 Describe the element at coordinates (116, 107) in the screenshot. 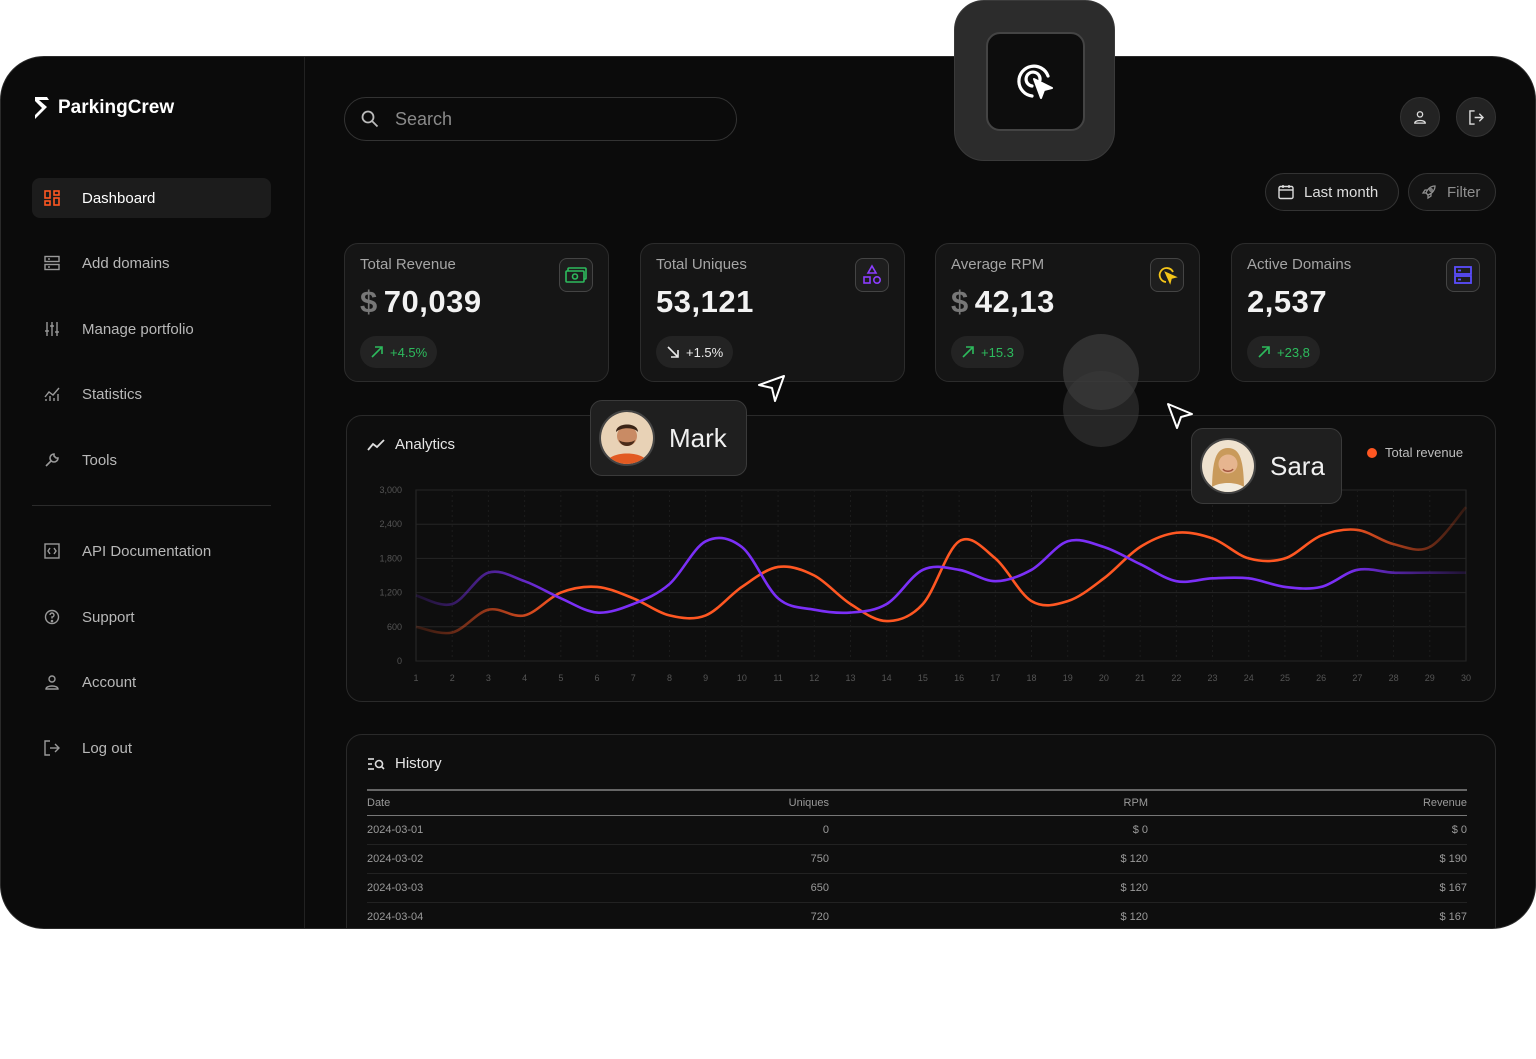

I see `brand-name: ParkingCrew` at that location.